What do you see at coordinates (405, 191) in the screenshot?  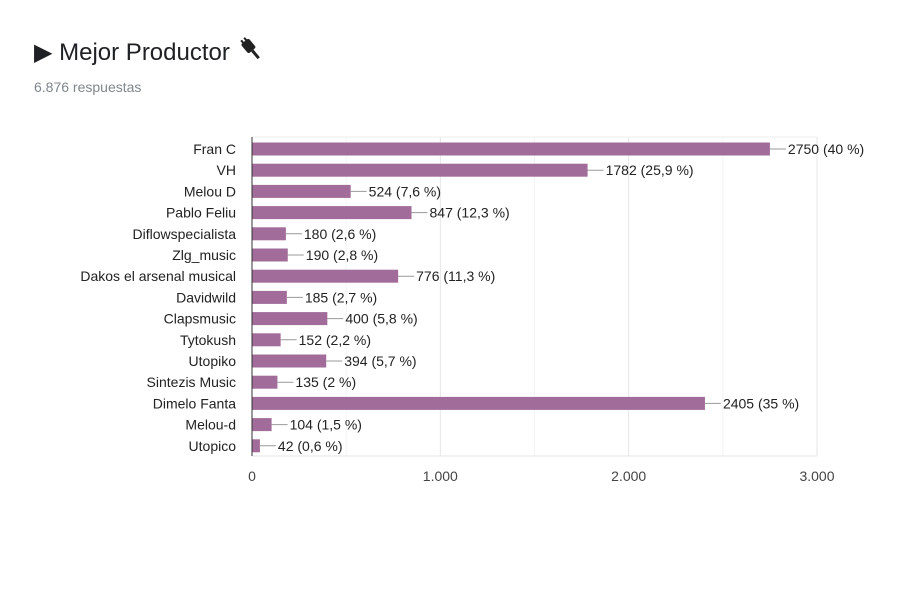 I see `data-label: 524 (7,6 %)` at bounding box center [405, 191].